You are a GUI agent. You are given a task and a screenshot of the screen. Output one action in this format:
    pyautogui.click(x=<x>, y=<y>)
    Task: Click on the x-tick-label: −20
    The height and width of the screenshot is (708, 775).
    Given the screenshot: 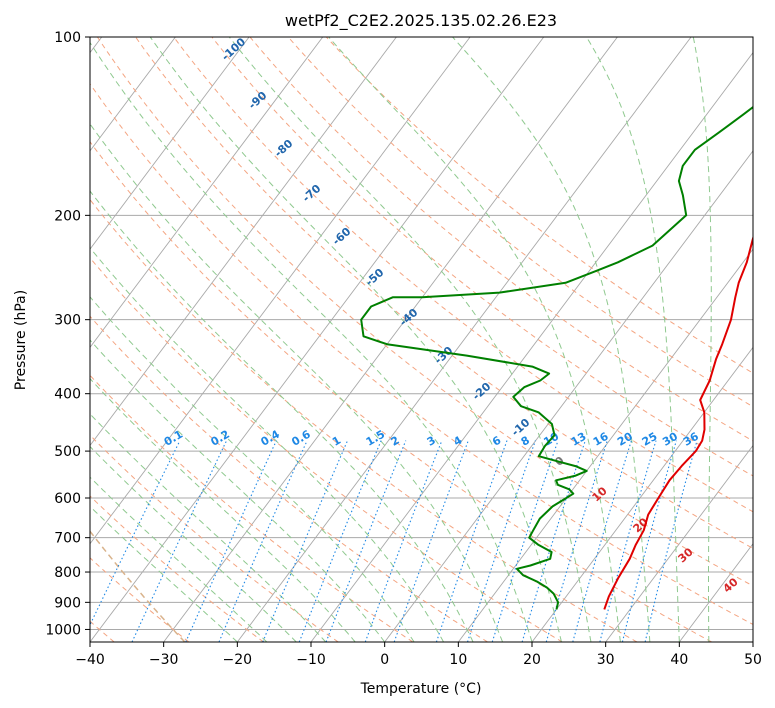 What is the action you would take?
    pyautogui.click(x=238, y=660)
    